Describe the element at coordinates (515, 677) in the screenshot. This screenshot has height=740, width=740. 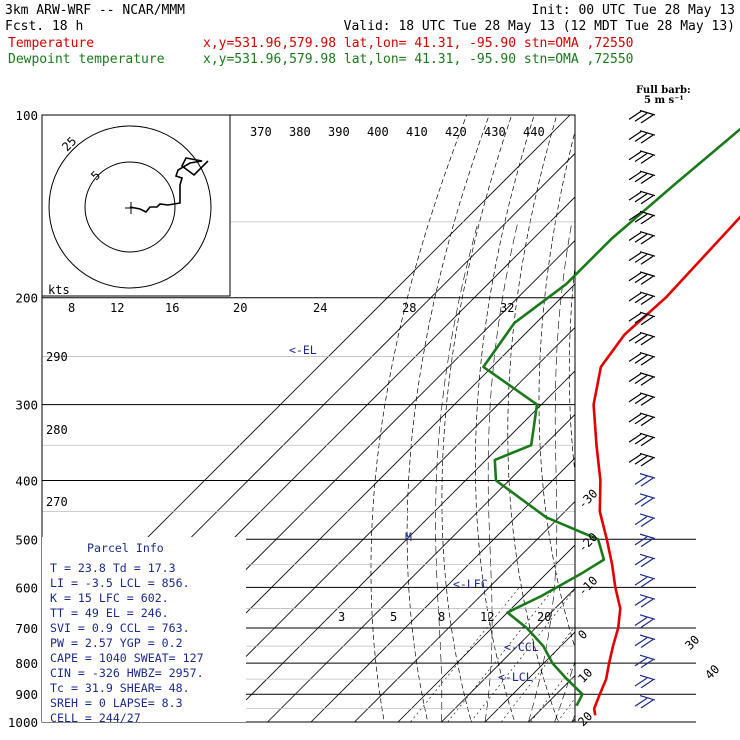
I see `level-annotation: <-LCL` at that location.